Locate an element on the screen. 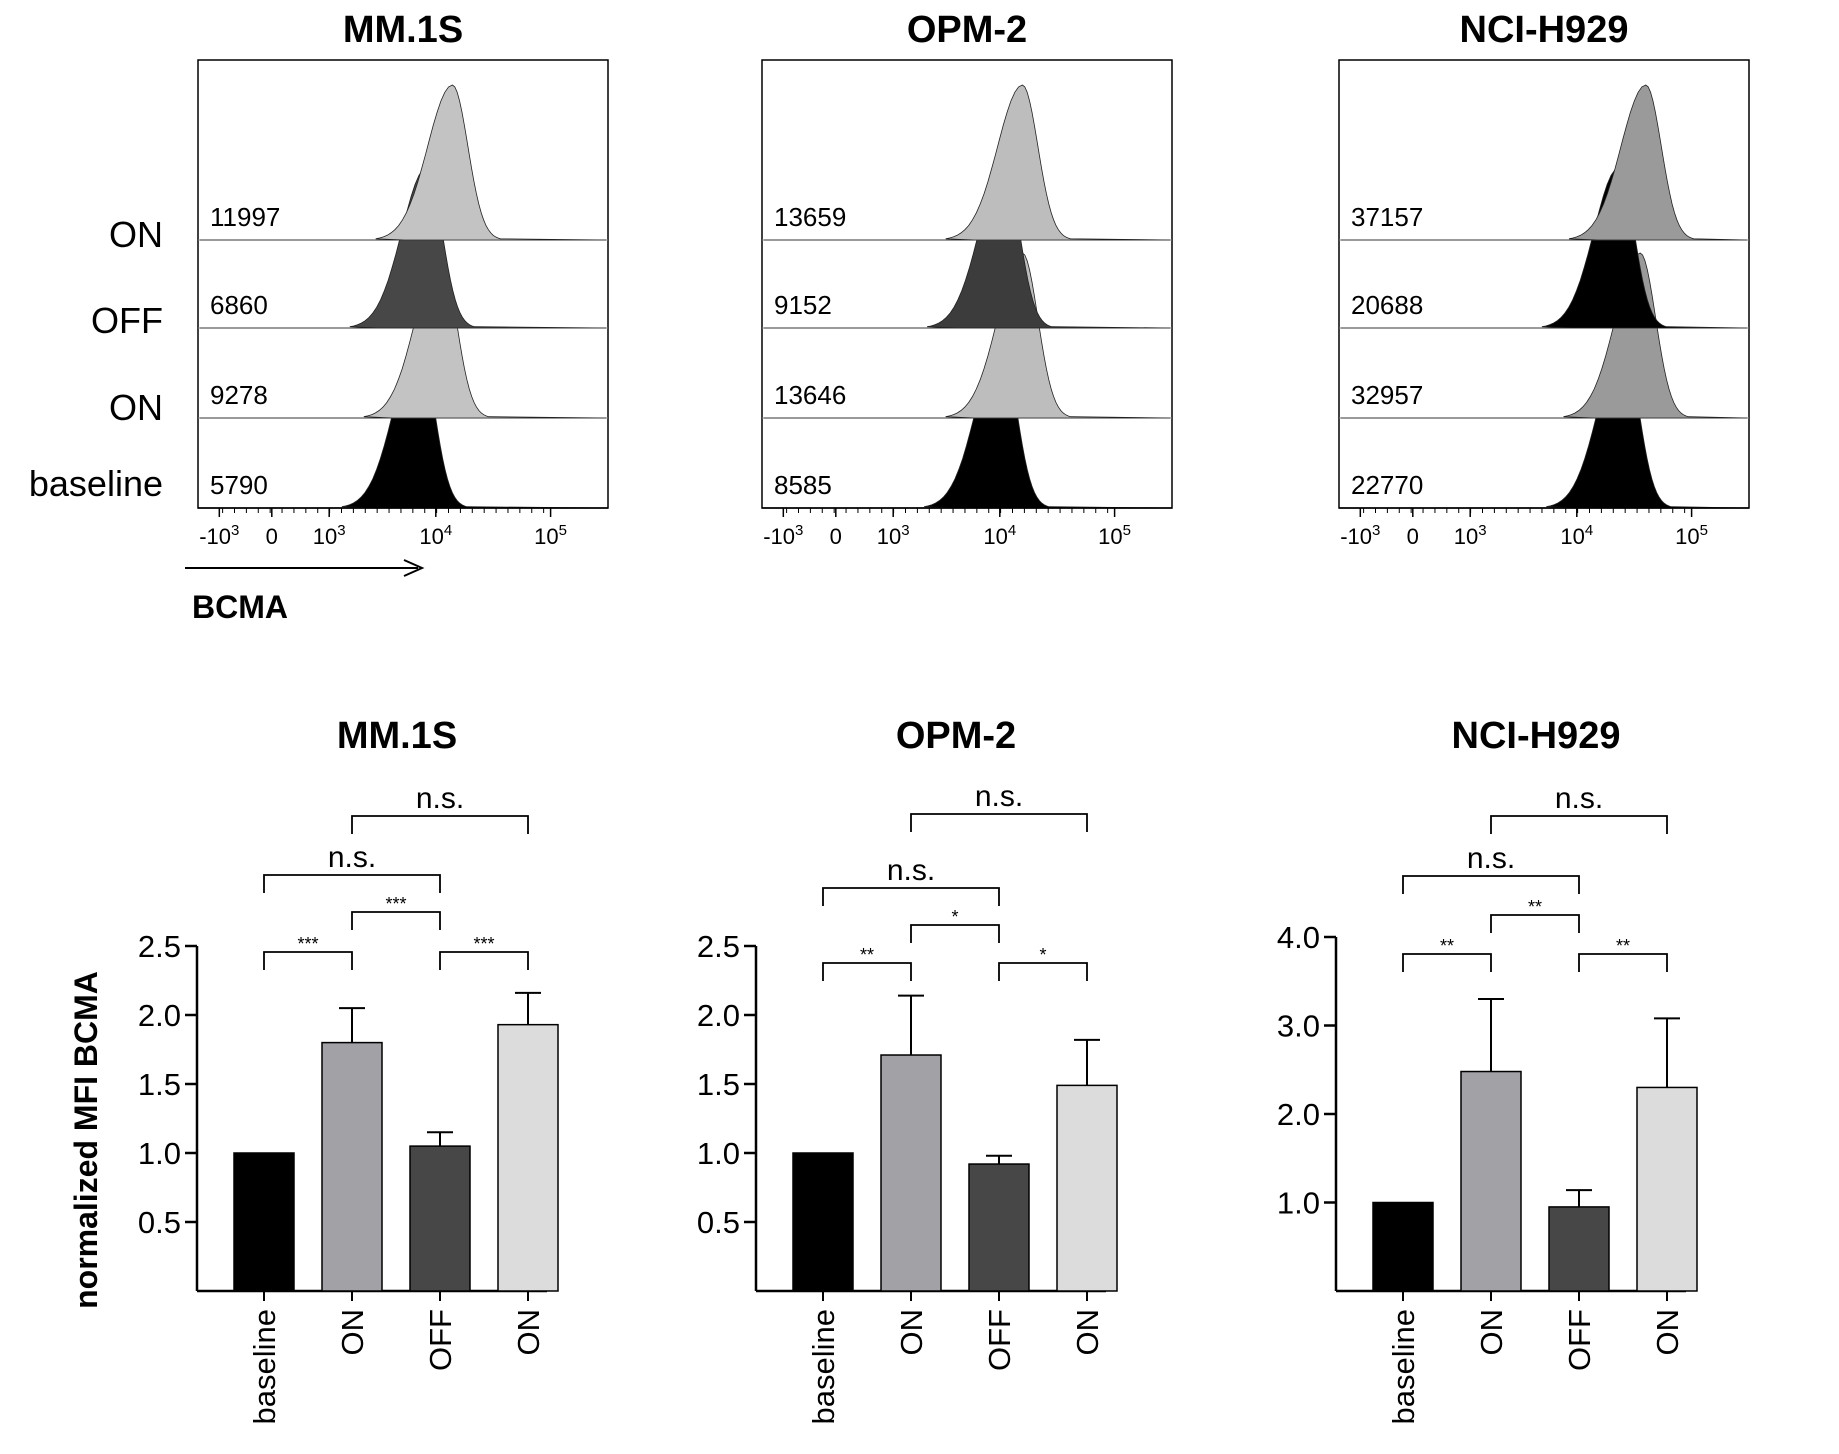 Image resolution: width=1839 pixels, height=1454 pixels. bar-chart-title: OPM-2 is located at coordinates (956, 736).